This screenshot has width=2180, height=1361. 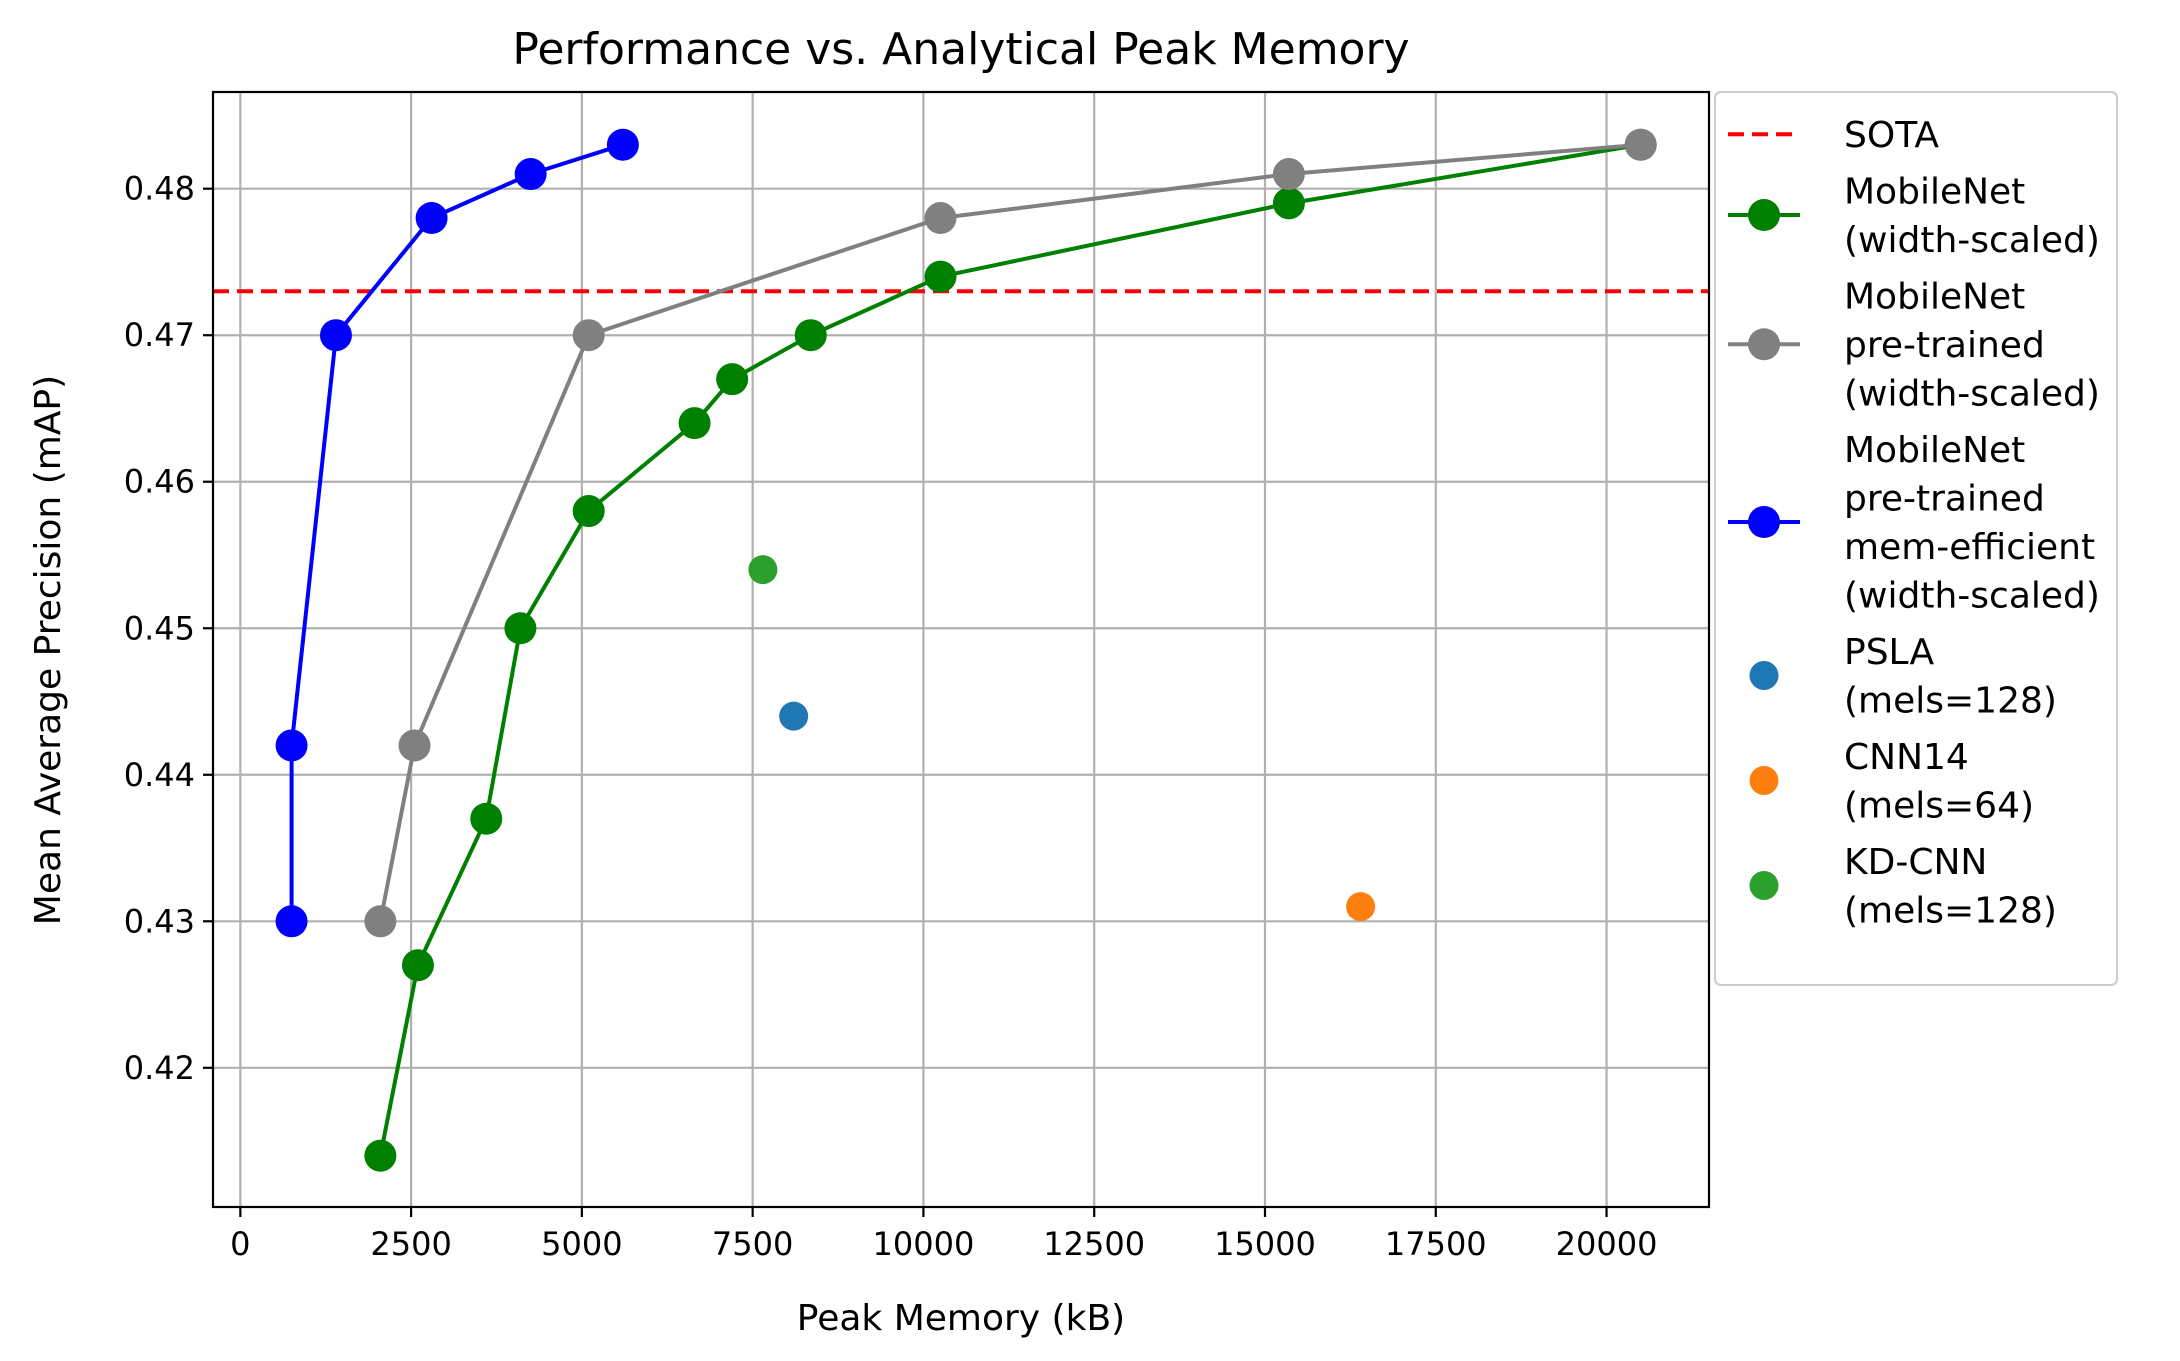 What do you see at coordinates (159, 1068) in the screenshot?
I see `y-tick-label: 0.42` at bounding box center [159, 1068].